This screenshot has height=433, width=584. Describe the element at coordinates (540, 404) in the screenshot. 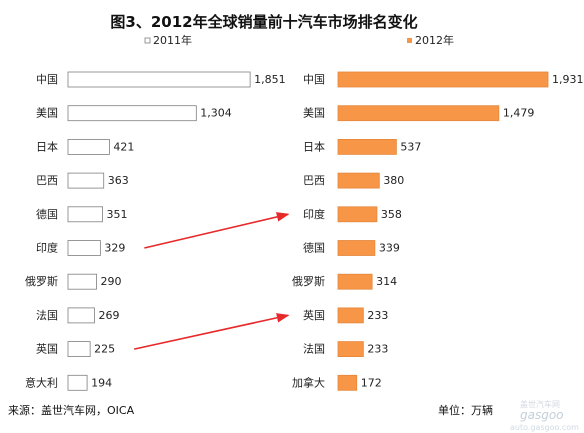

I see `watermark-cn: 盖世汽车网` at that location.